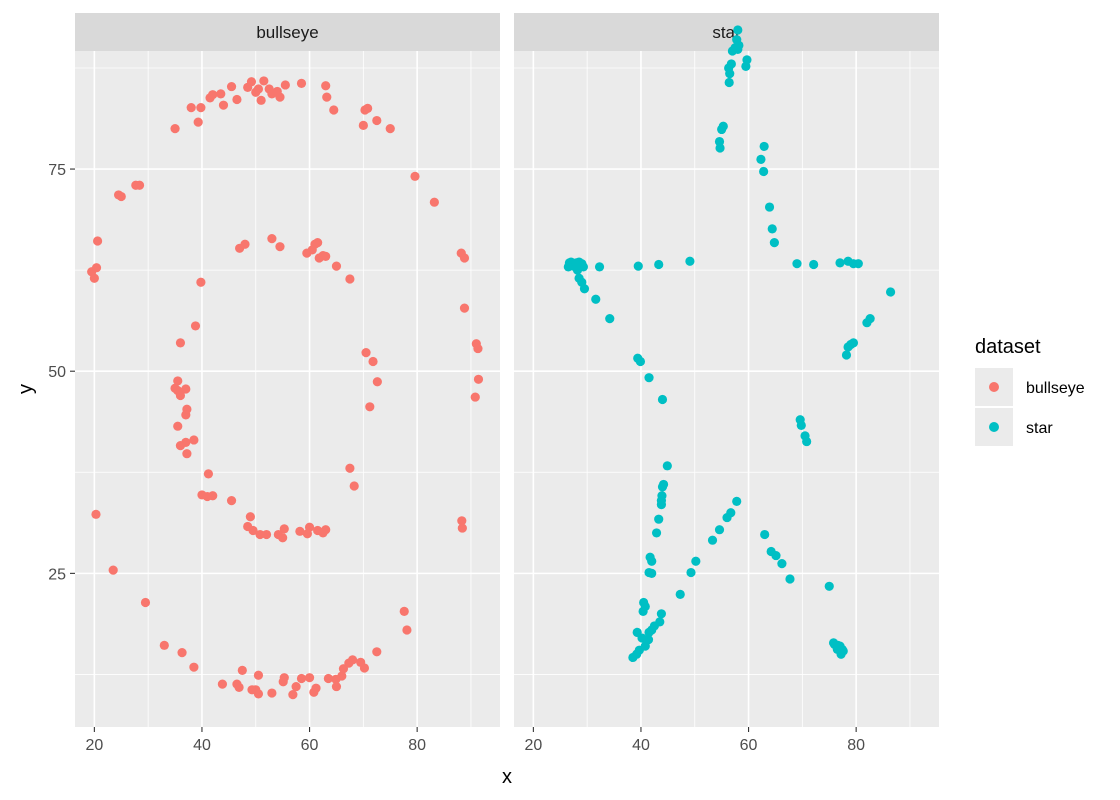 Image resolution: width=1120 pixels, height=800 pixels. What do you see at coordinates (57, 170) in the screenshot?
I see `y-tick-label: 75` at bounding box center [57, 170].